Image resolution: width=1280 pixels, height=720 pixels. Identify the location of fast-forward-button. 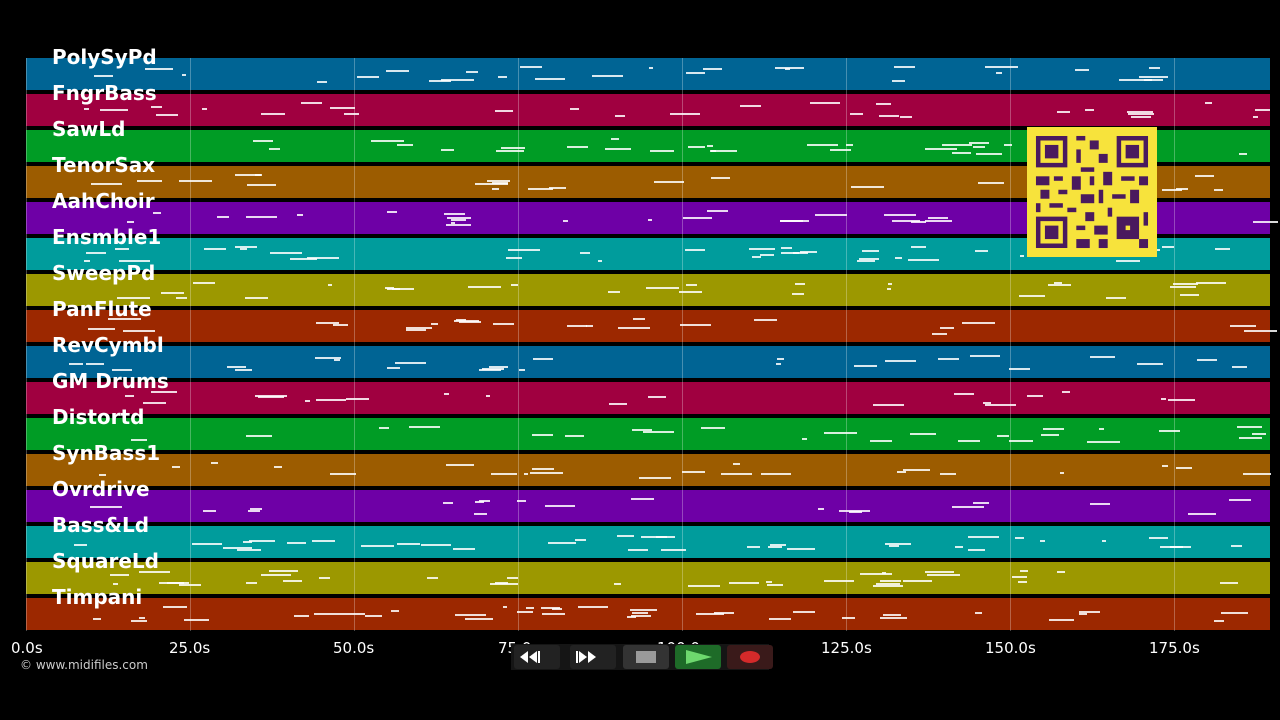
(593, 657).